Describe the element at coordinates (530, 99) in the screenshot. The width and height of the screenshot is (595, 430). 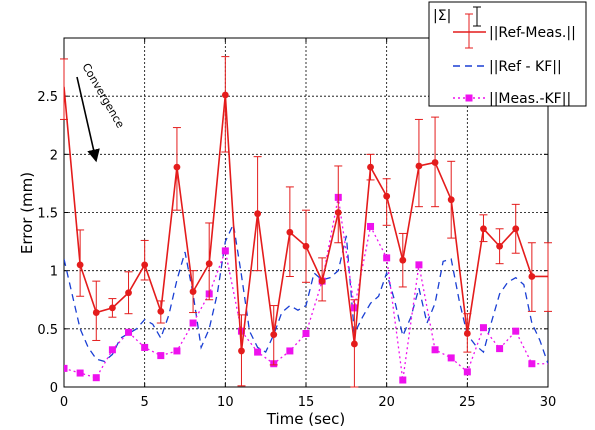
I see `legend-label-meas-kf: ||Meas.-KF||` at that location.